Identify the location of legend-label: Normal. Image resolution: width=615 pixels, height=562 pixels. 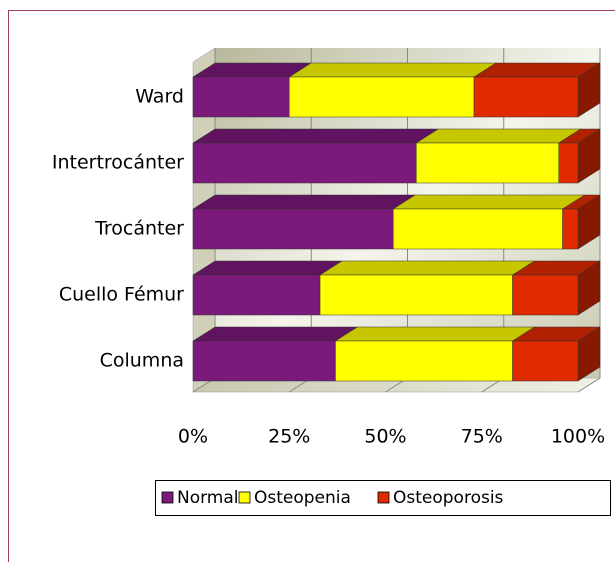
(208, 498).